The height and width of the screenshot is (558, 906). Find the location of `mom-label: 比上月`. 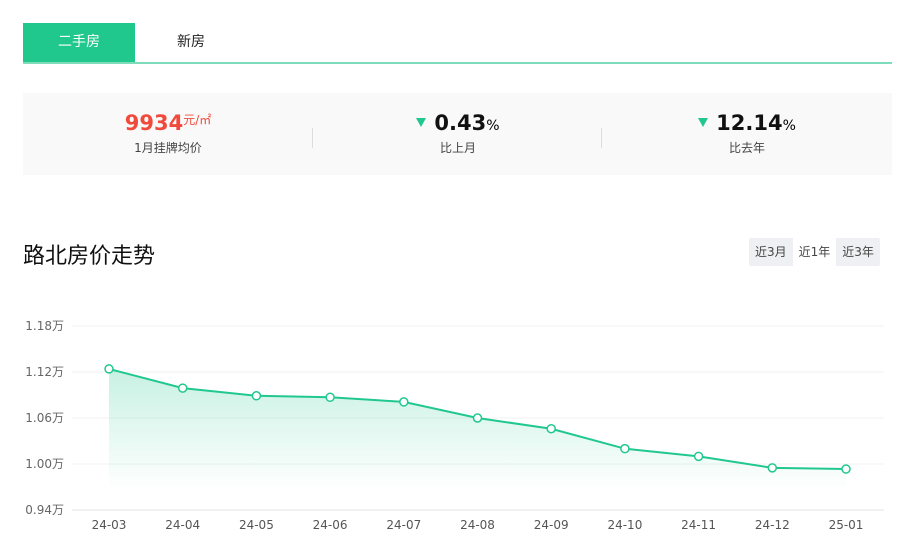

mom-label: 比上月 is located at coordinates (457, 148).